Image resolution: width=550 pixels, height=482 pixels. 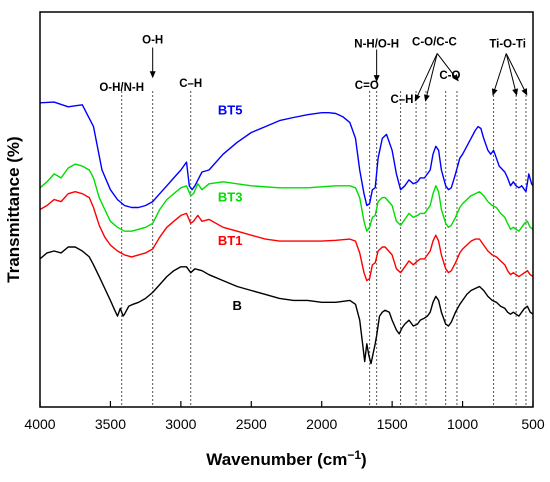 I want to click on peak-annotation: C-O, so click(x=449, y=76).